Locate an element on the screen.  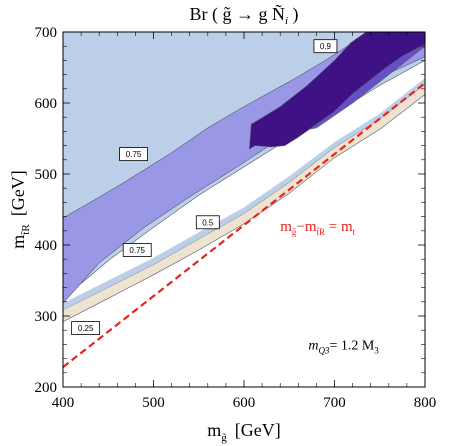
contour-label-text: 0.25 is located at coordinates (86, 328).